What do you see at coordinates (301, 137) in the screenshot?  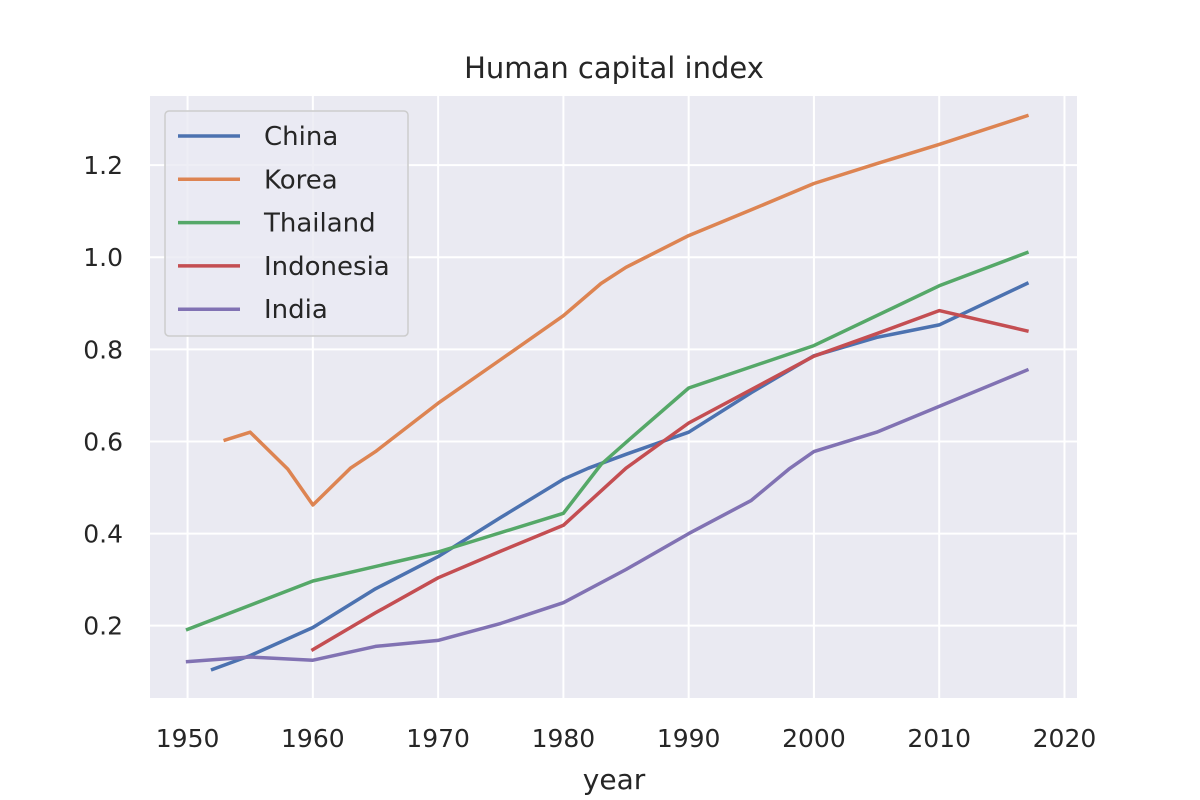 I see `legend-label-china: China` at bounding box center [301, 137].